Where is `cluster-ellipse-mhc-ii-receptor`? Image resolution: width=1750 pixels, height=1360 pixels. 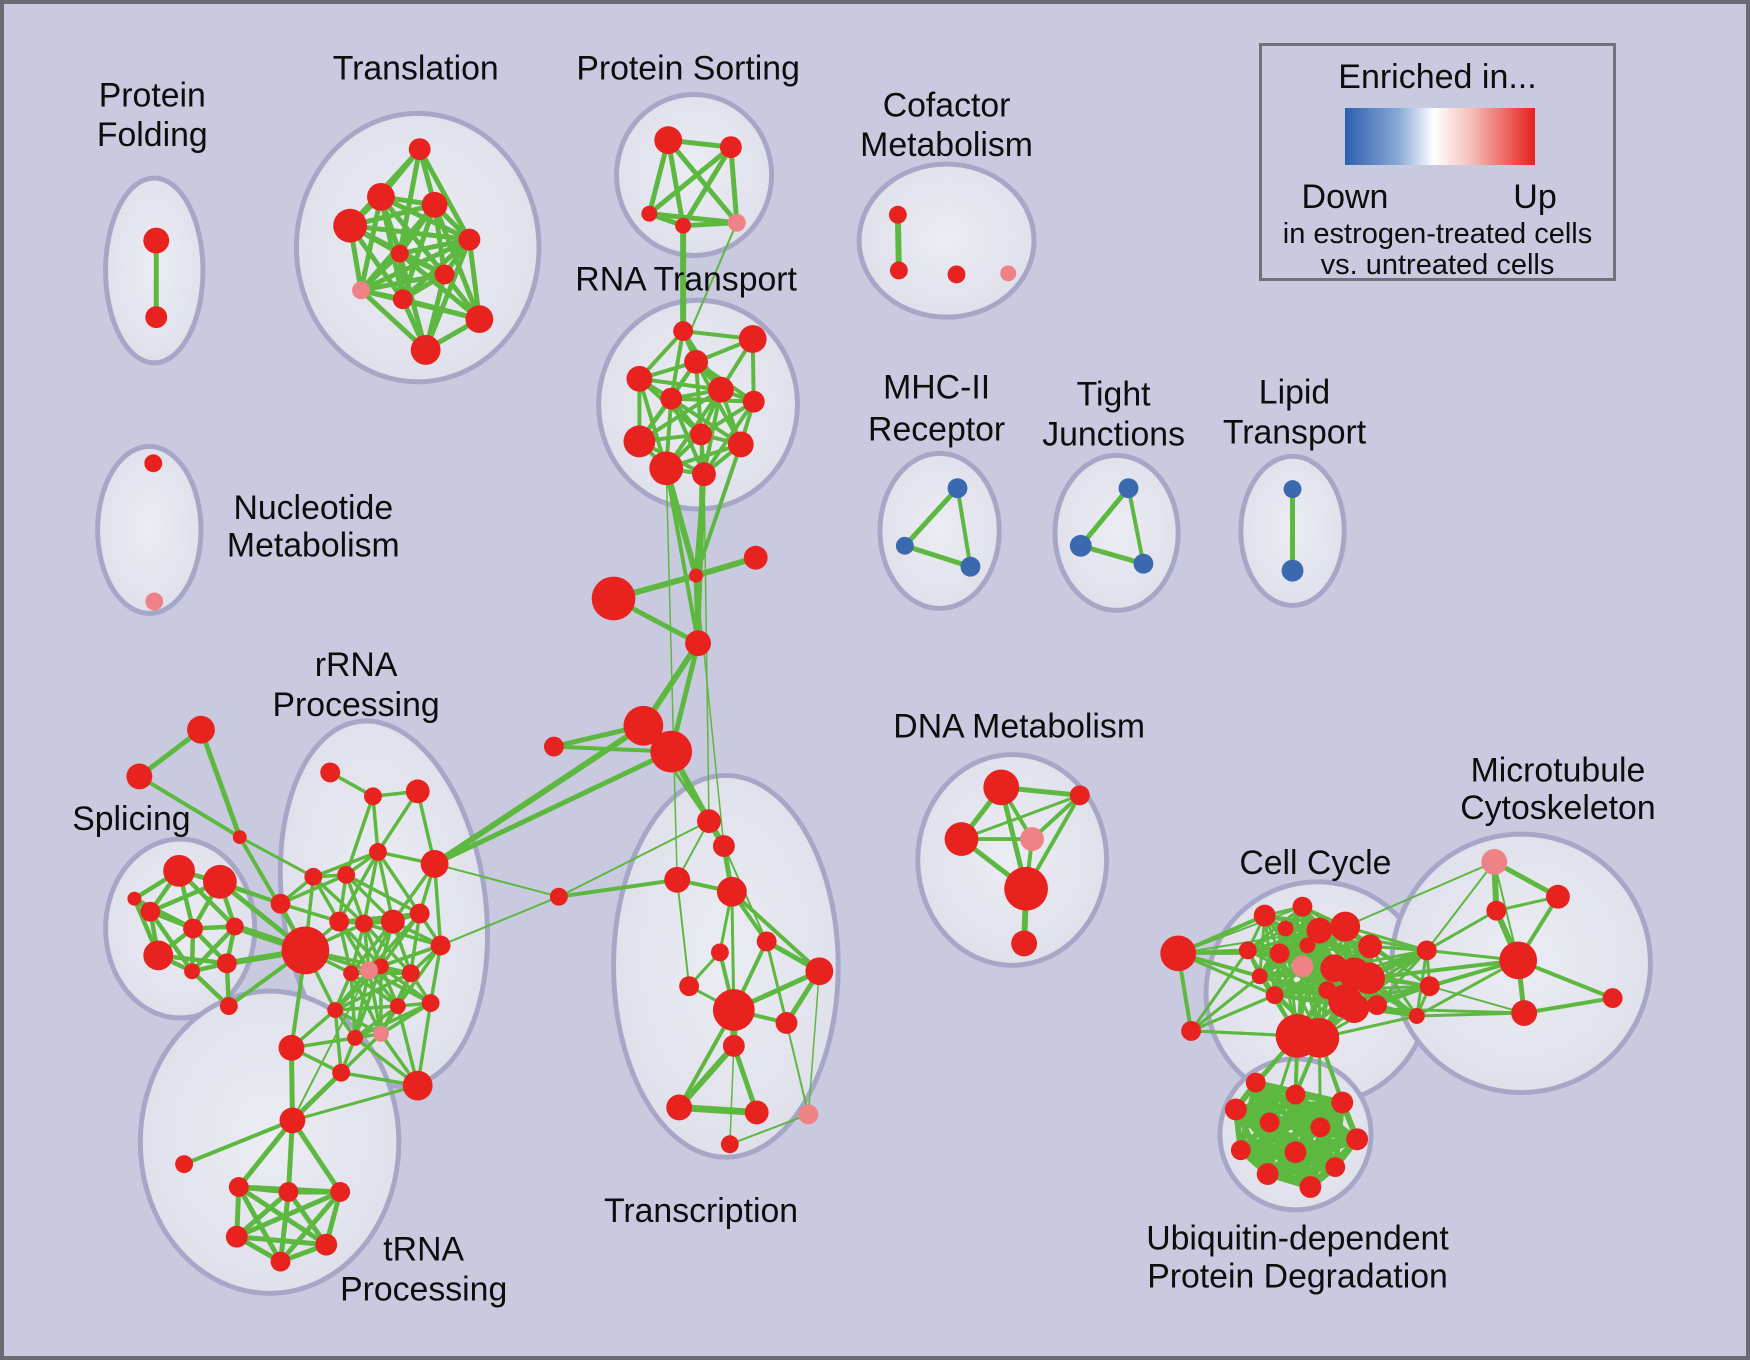 cluster-ellipse-mhc-ii-receptor is located at coordinates (939, 530).